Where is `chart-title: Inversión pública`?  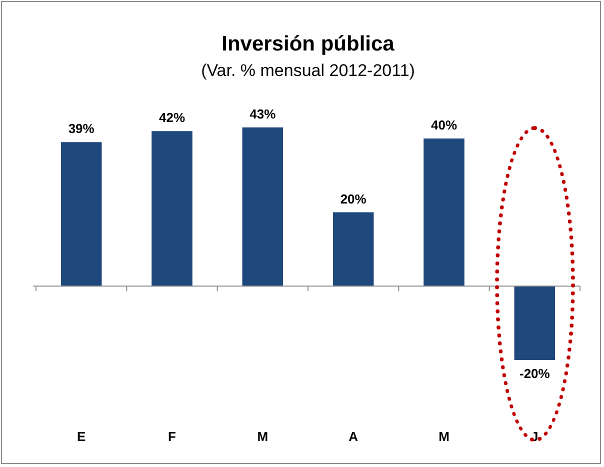 chart-title: Inversión pública is located at coordinates (308, 44).